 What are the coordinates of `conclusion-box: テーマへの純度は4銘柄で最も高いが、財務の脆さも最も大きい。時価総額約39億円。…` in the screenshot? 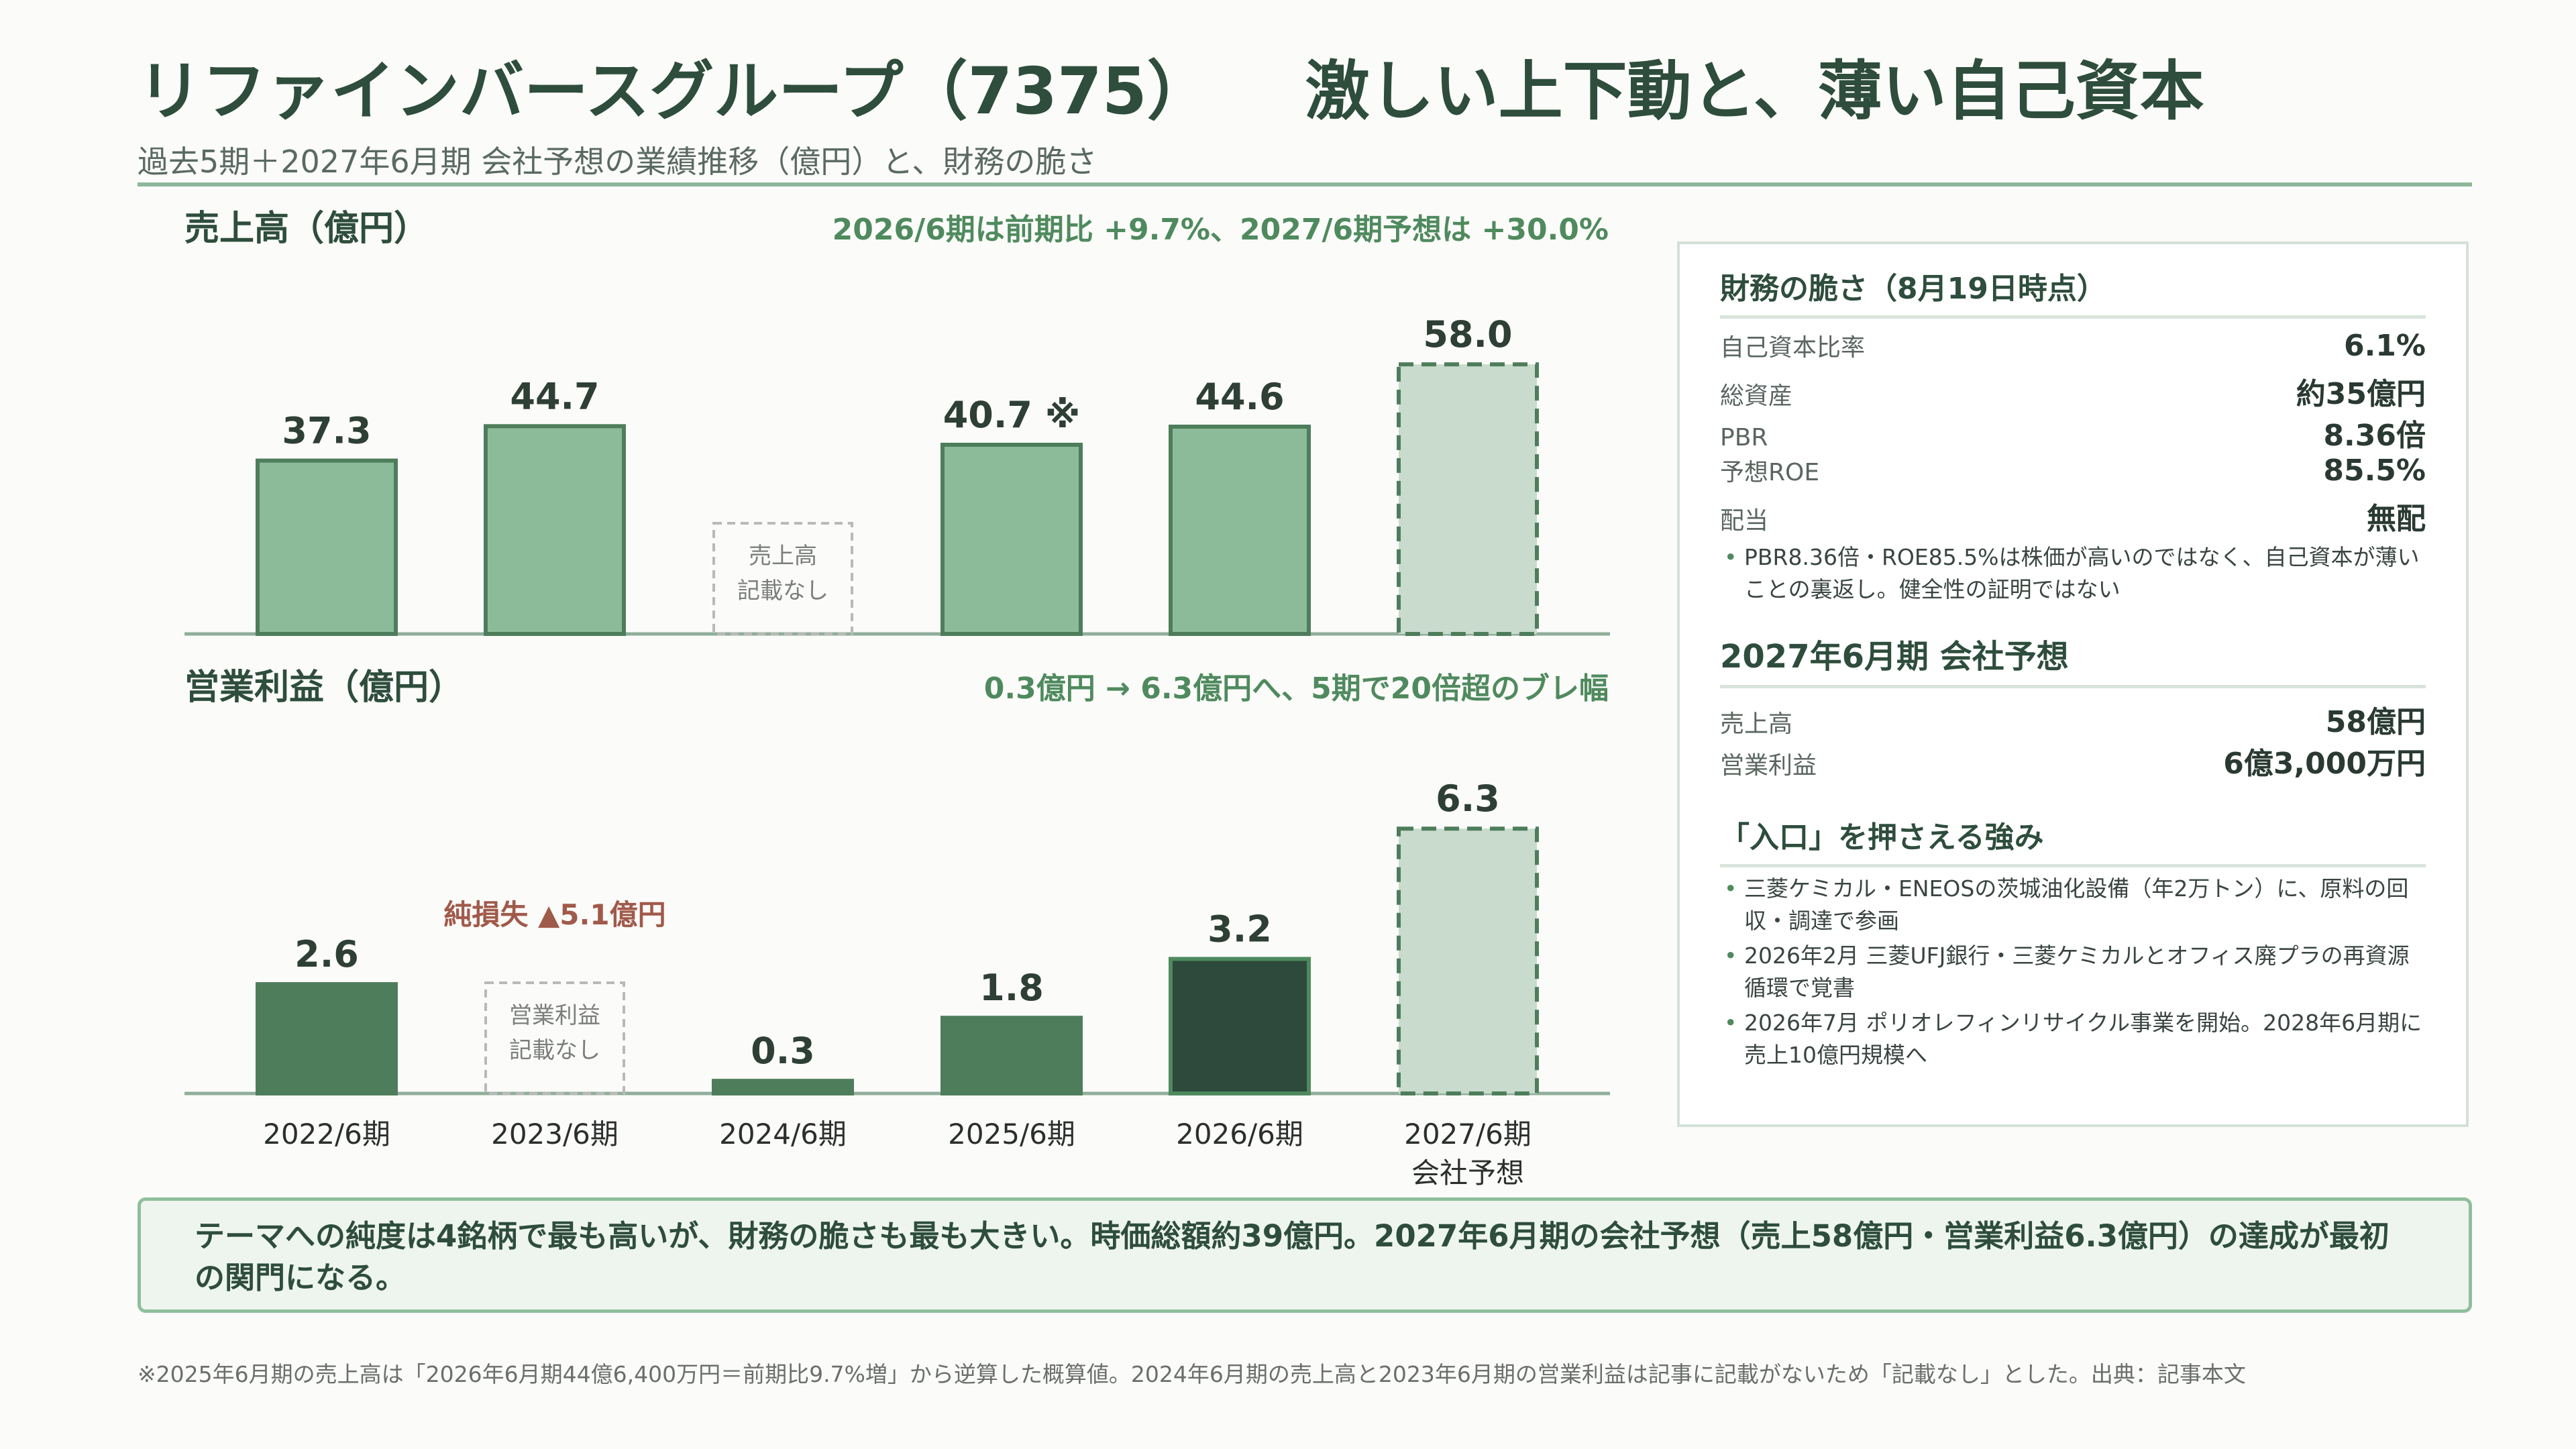 It's located at (1305, 1255).